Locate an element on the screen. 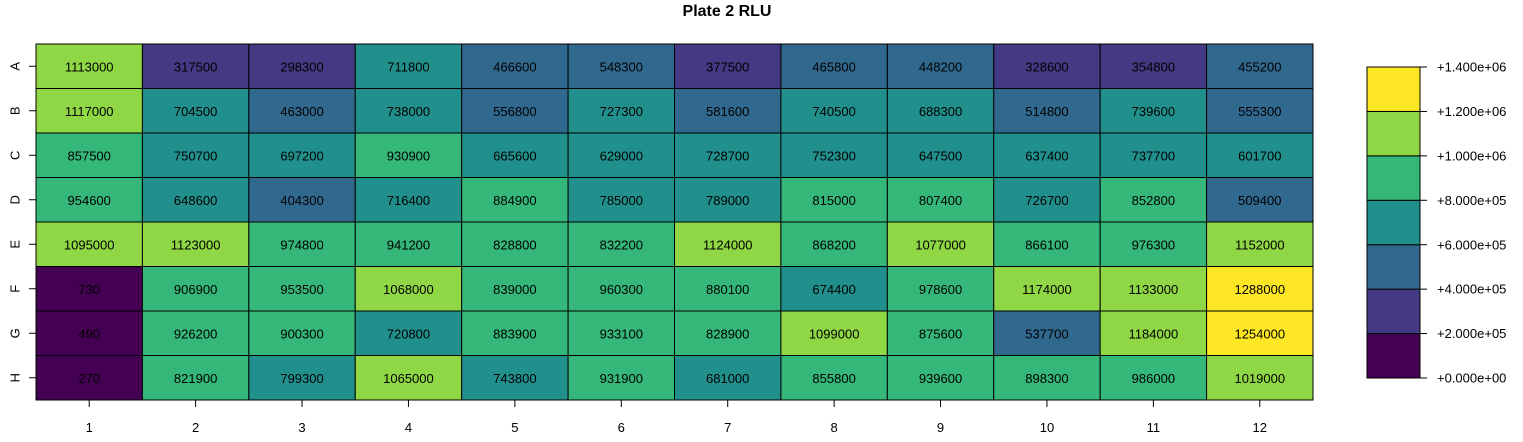 This screenshot has width=1523, height=442. cell-value-label: 740500 is located at coordinates (833, 111).